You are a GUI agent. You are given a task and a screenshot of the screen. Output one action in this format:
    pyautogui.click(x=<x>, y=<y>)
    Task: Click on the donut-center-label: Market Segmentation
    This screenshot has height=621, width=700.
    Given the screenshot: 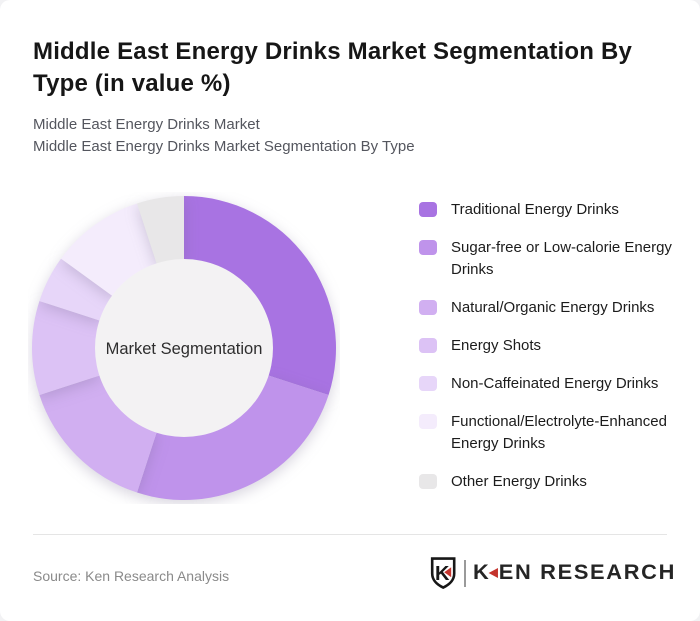 What is the action you would take?
    pyautogui.click(x=184, y=349)
    